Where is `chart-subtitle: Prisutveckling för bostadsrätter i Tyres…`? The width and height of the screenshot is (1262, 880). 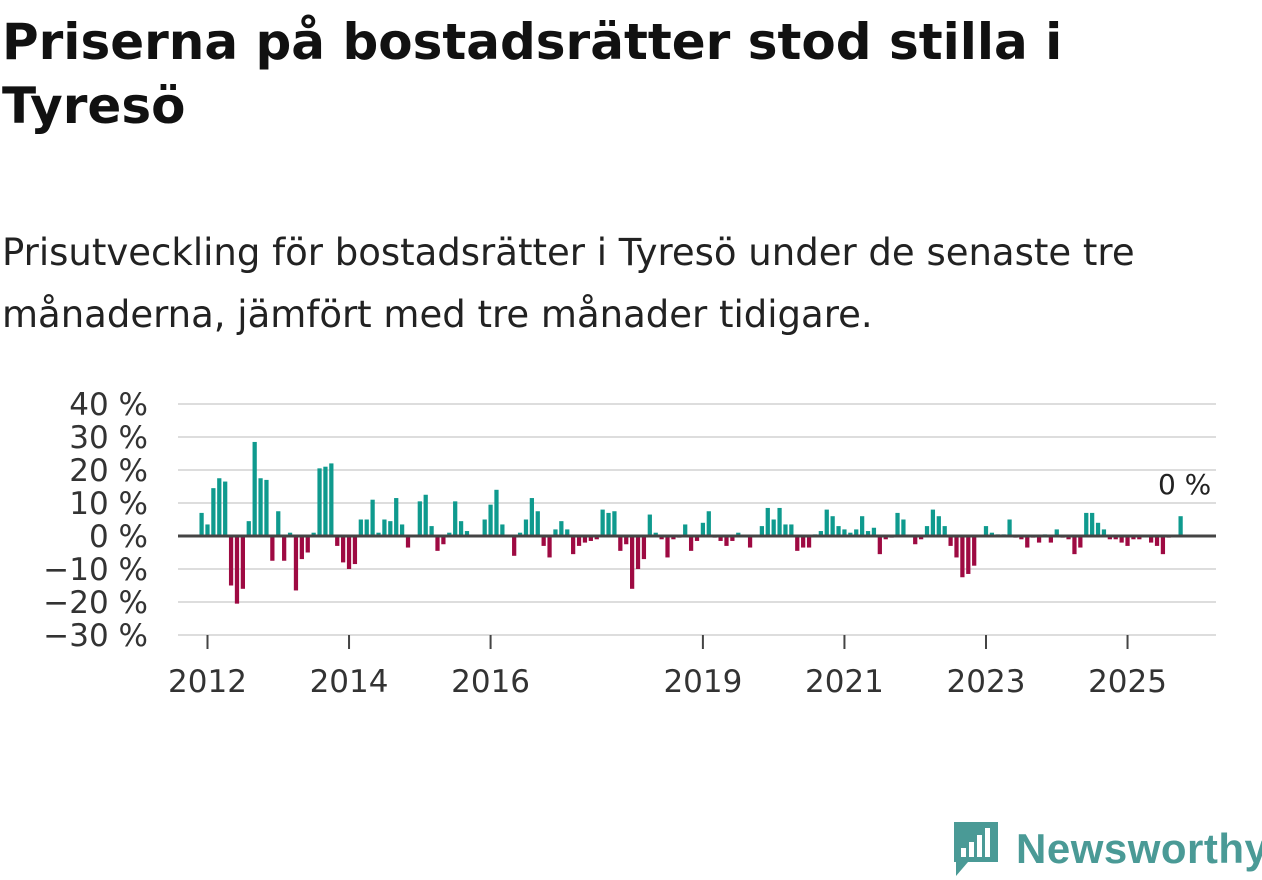 chart-subtitle: Prisutveckling för bostadsrätter i Tyres… is located at coordinates (568, 283).